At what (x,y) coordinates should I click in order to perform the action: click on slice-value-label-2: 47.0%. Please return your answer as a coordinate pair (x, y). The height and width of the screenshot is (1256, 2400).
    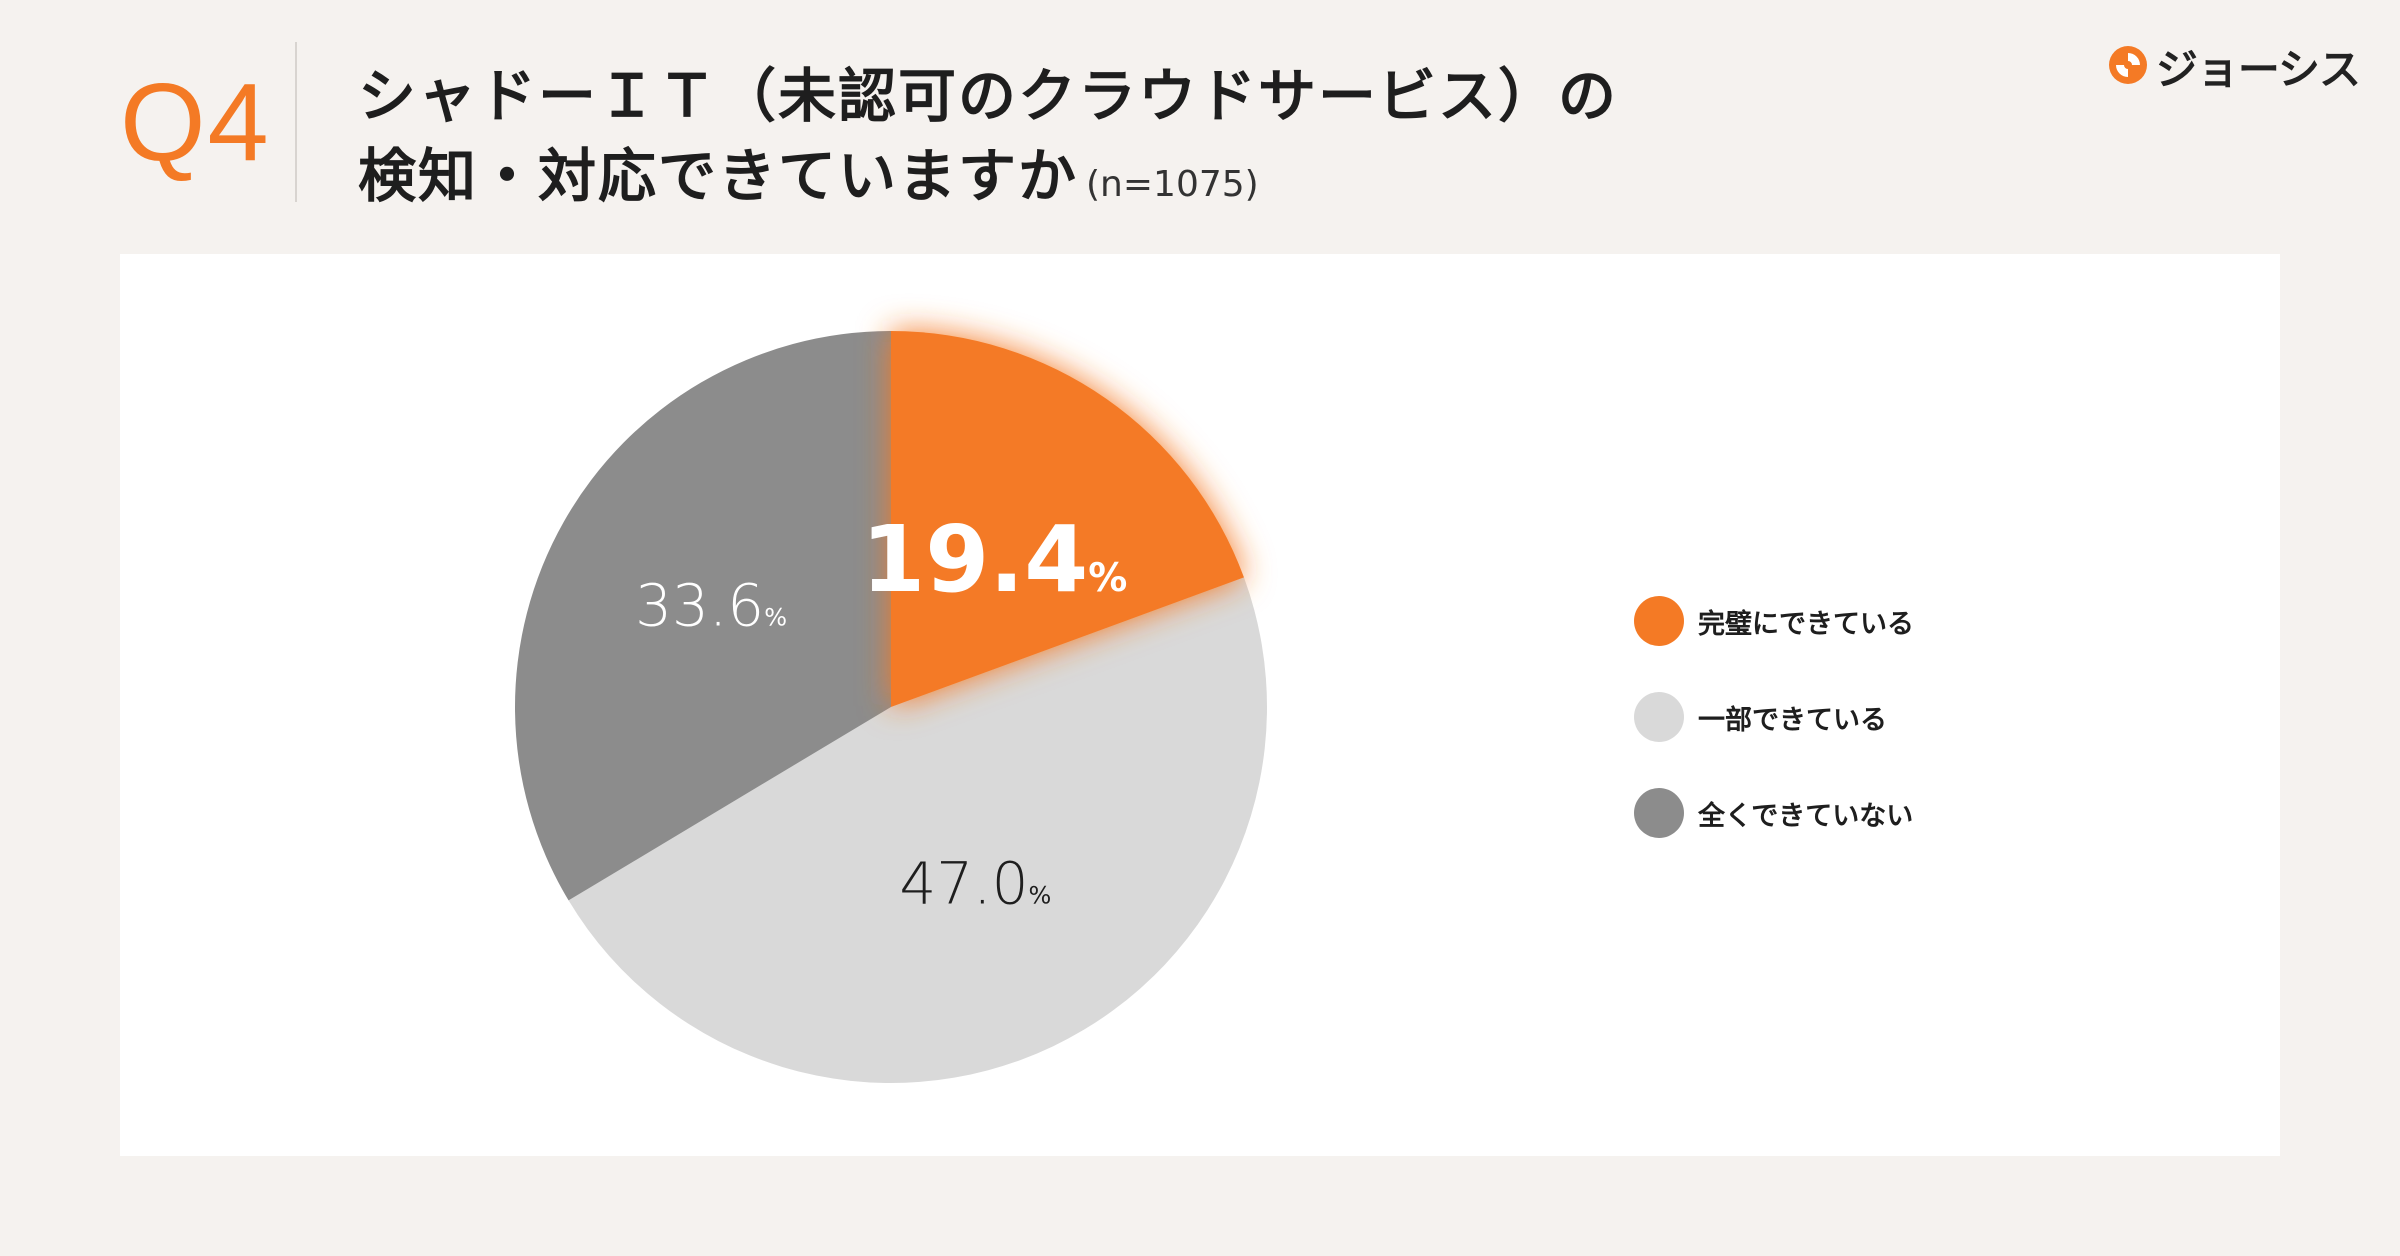
    Looking at the image, I should click on (975, 884).